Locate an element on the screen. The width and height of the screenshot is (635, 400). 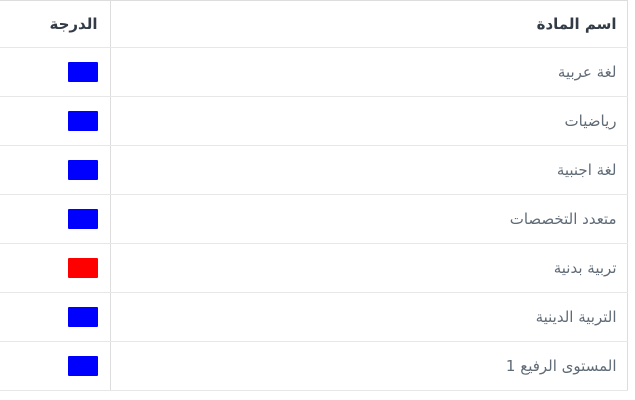
subject-name: متعدد التخصصات is located at coordinates (368, 219).